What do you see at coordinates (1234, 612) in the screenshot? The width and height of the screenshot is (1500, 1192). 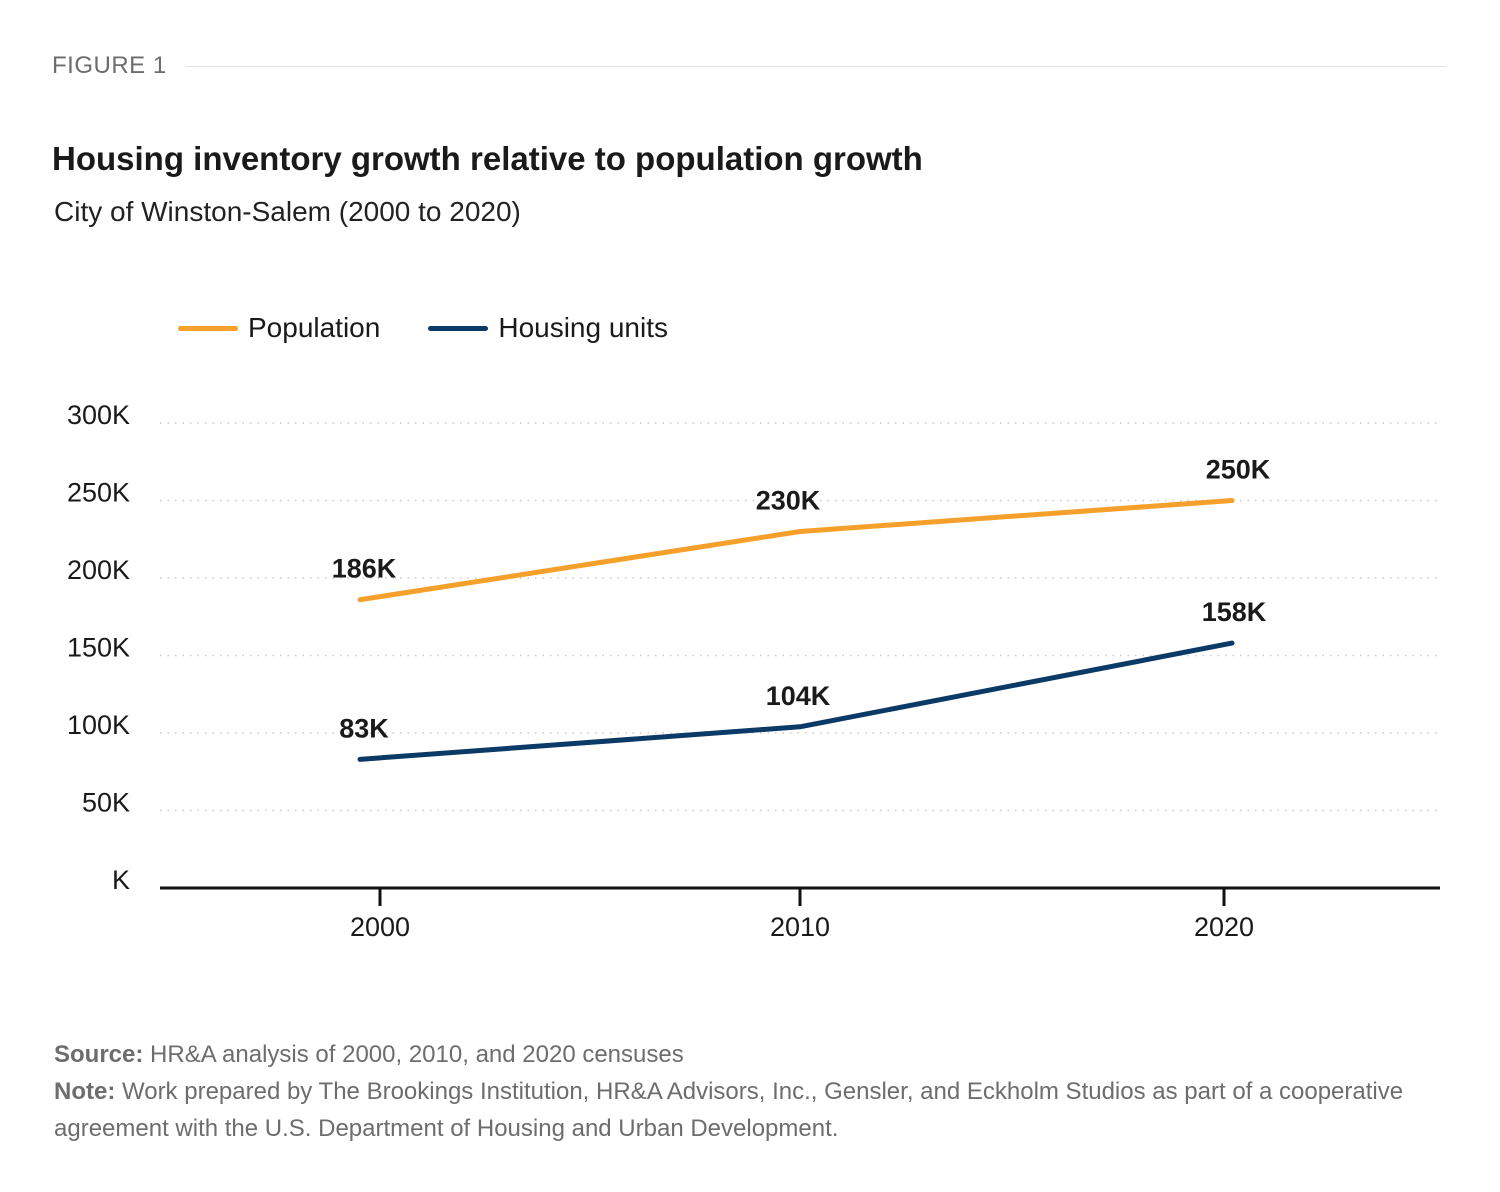 I see `data-label-housing-units: 158K` at bounding box center [1234, 612].